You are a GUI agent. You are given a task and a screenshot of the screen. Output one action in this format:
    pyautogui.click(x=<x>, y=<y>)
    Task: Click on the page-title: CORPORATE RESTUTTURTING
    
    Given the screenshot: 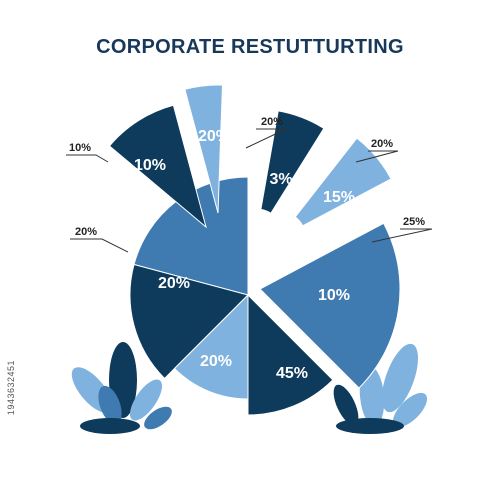 What is the action you would take?
    pyautogui.click(x=250, y=47)
    